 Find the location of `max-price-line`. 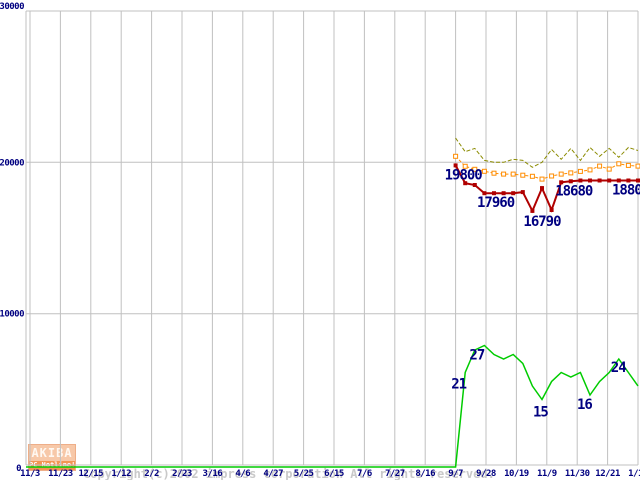

max-price-line is located at coordinates (547, 152).